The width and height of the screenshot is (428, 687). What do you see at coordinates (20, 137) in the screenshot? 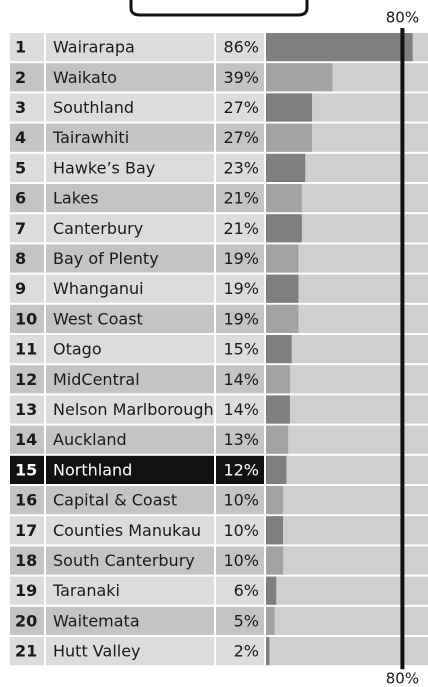
I see `rank: 4` at bounding box center [20, 137].